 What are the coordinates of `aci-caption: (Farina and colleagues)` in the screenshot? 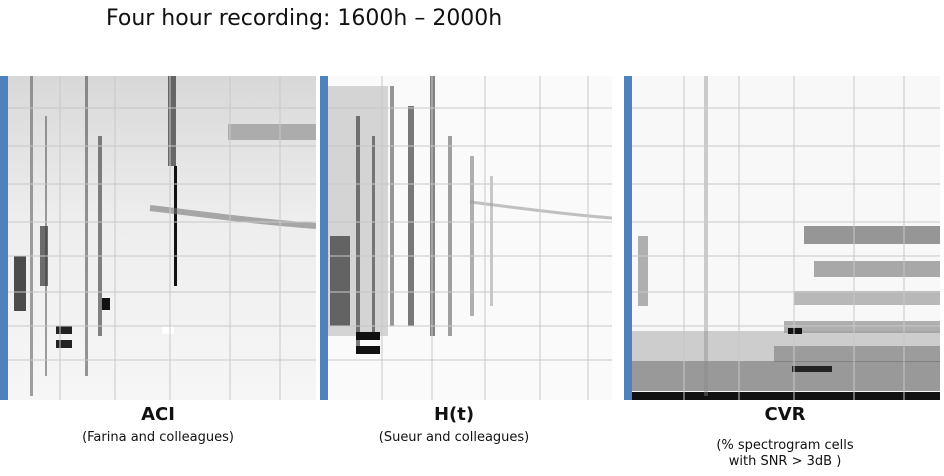 It's located at (158, 438).